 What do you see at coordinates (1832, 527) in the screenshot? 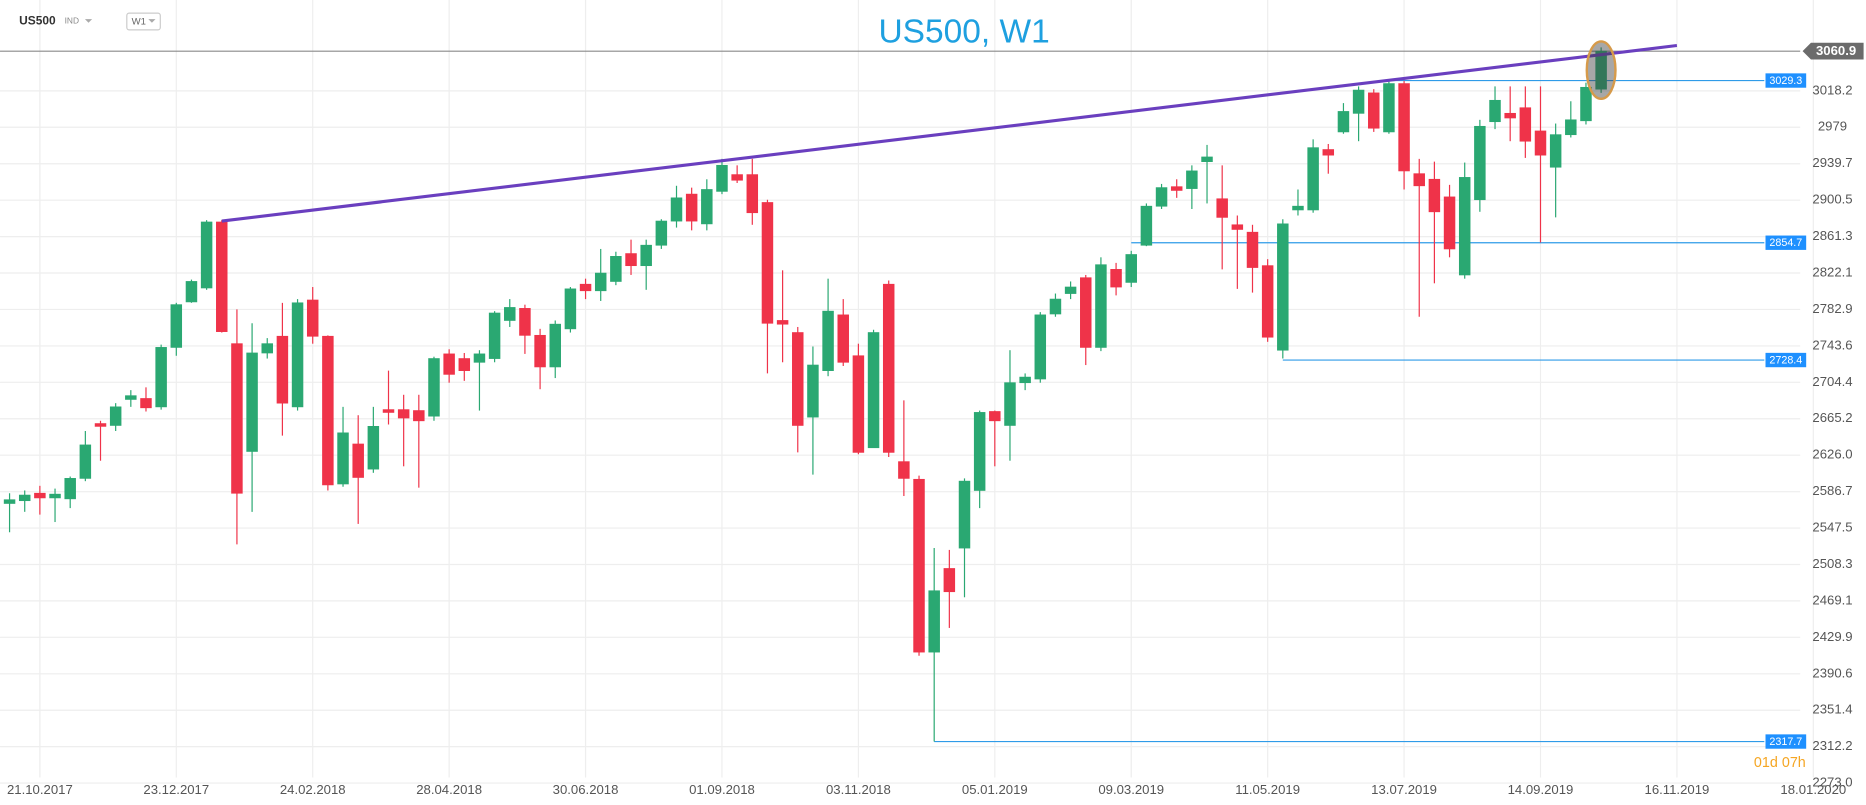
I see `y-tick-label: 2547.5` at bounding box center [1832, 527].